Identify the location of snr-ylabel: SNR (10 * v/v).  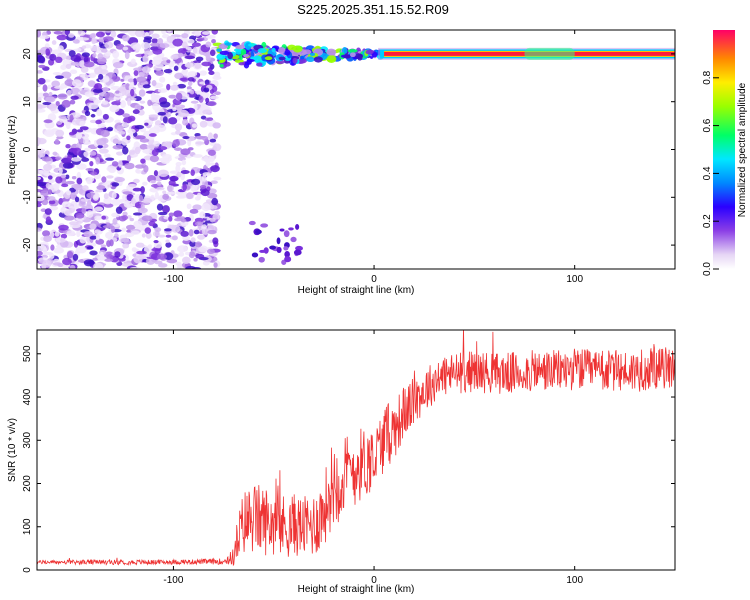
(12, 450).